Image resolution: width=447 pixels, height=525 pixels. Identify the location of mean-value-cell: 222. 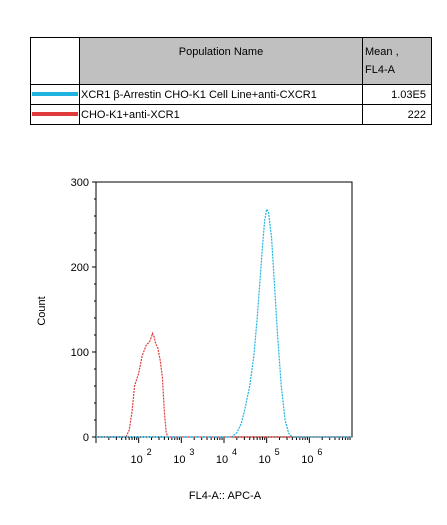
(397, 114).